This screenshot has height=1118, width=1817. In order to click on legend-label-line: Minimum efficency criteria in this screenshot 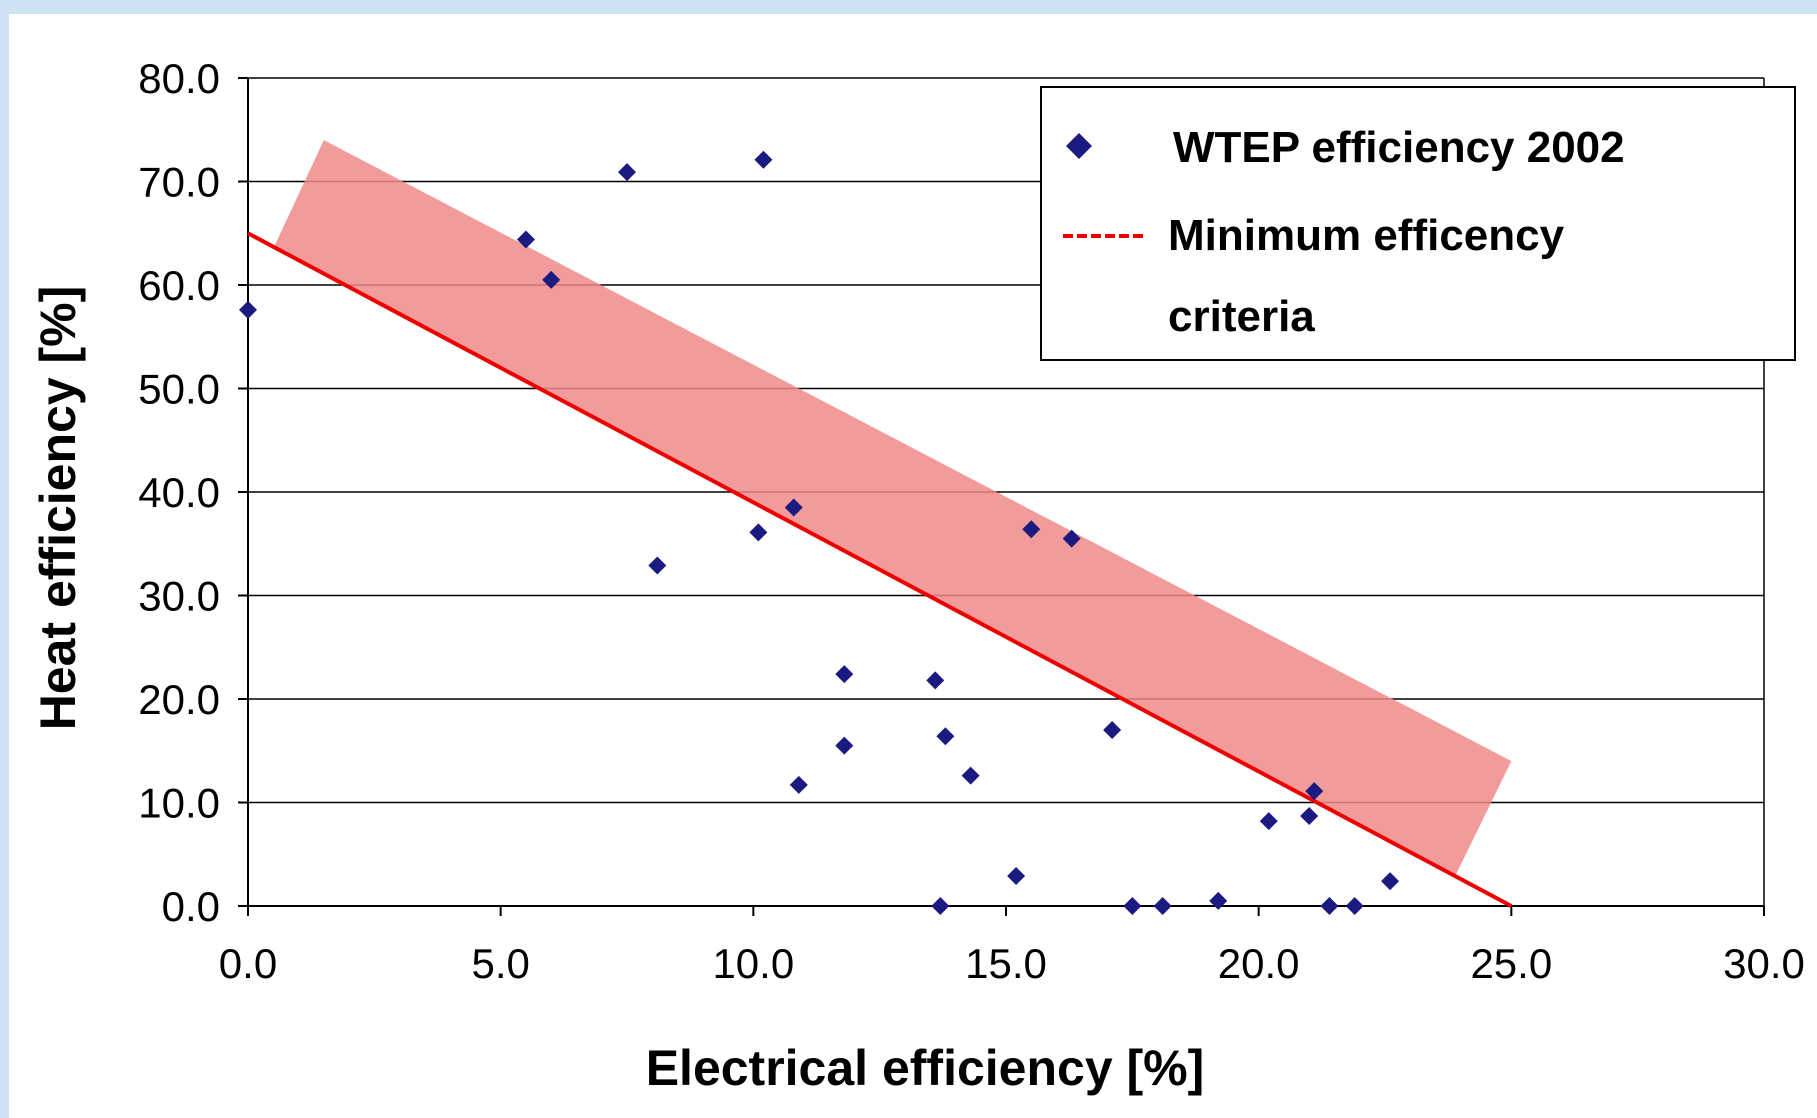, I will do `click(1372, 276)`.